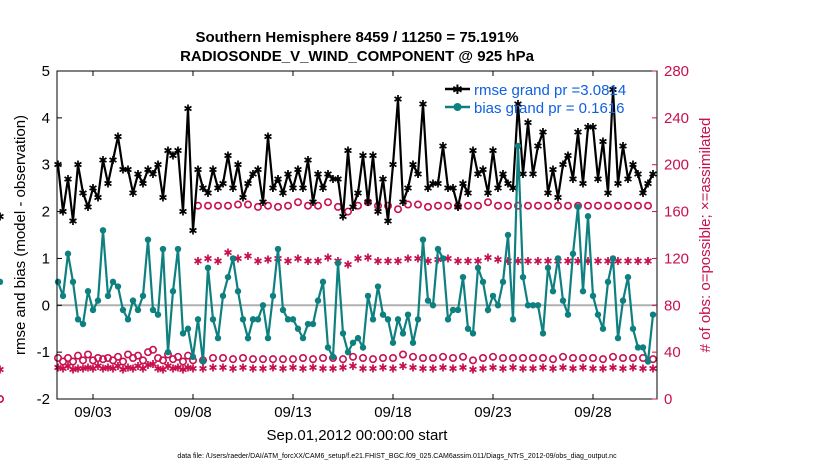  Describe the element at coordinates (393, 412) in the screenshot. I see `x-tick-label: 09/18` at that location.